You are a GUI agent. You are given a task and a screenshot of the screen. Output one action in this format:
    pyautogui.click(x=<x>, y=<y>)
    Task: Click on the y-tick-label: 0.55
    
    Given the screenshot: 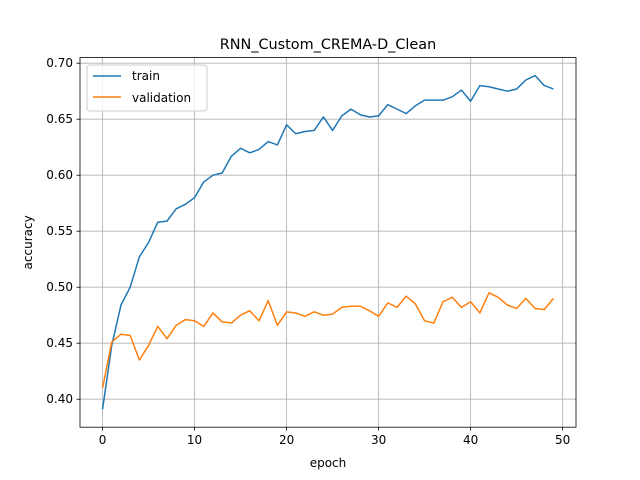 What is the action you would take?
    pyautogui.click(x=59, y=231)
    